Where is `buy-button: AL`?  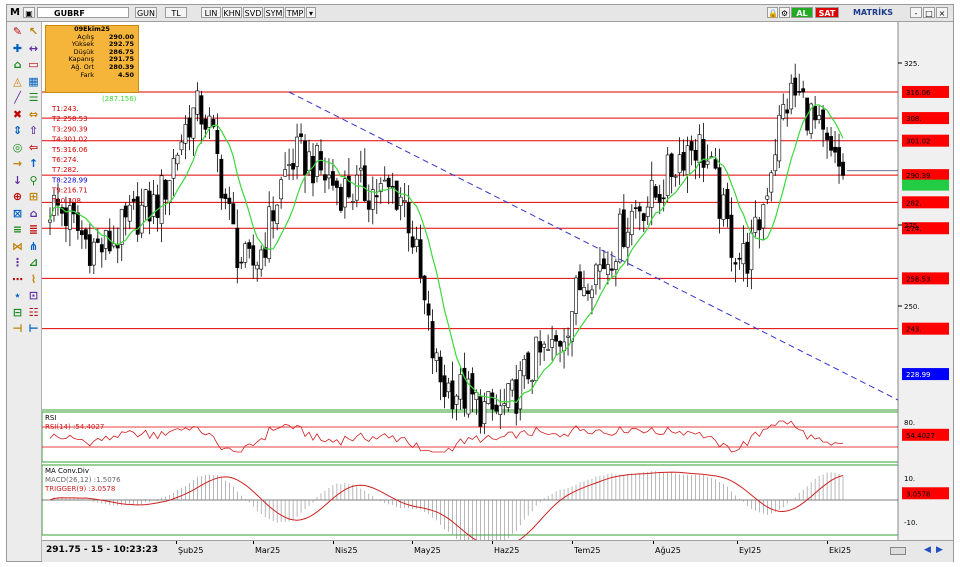 buy-button: AL is located at coordinates (802, 12).